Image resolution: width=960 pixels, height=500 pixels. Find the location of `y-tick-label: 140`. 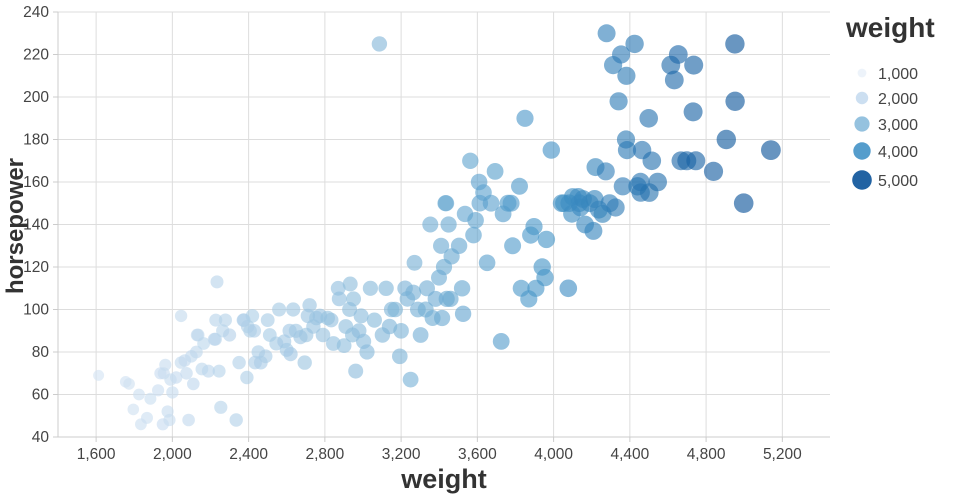

y-tick-label: 140 is located at coordinates (36, 225).